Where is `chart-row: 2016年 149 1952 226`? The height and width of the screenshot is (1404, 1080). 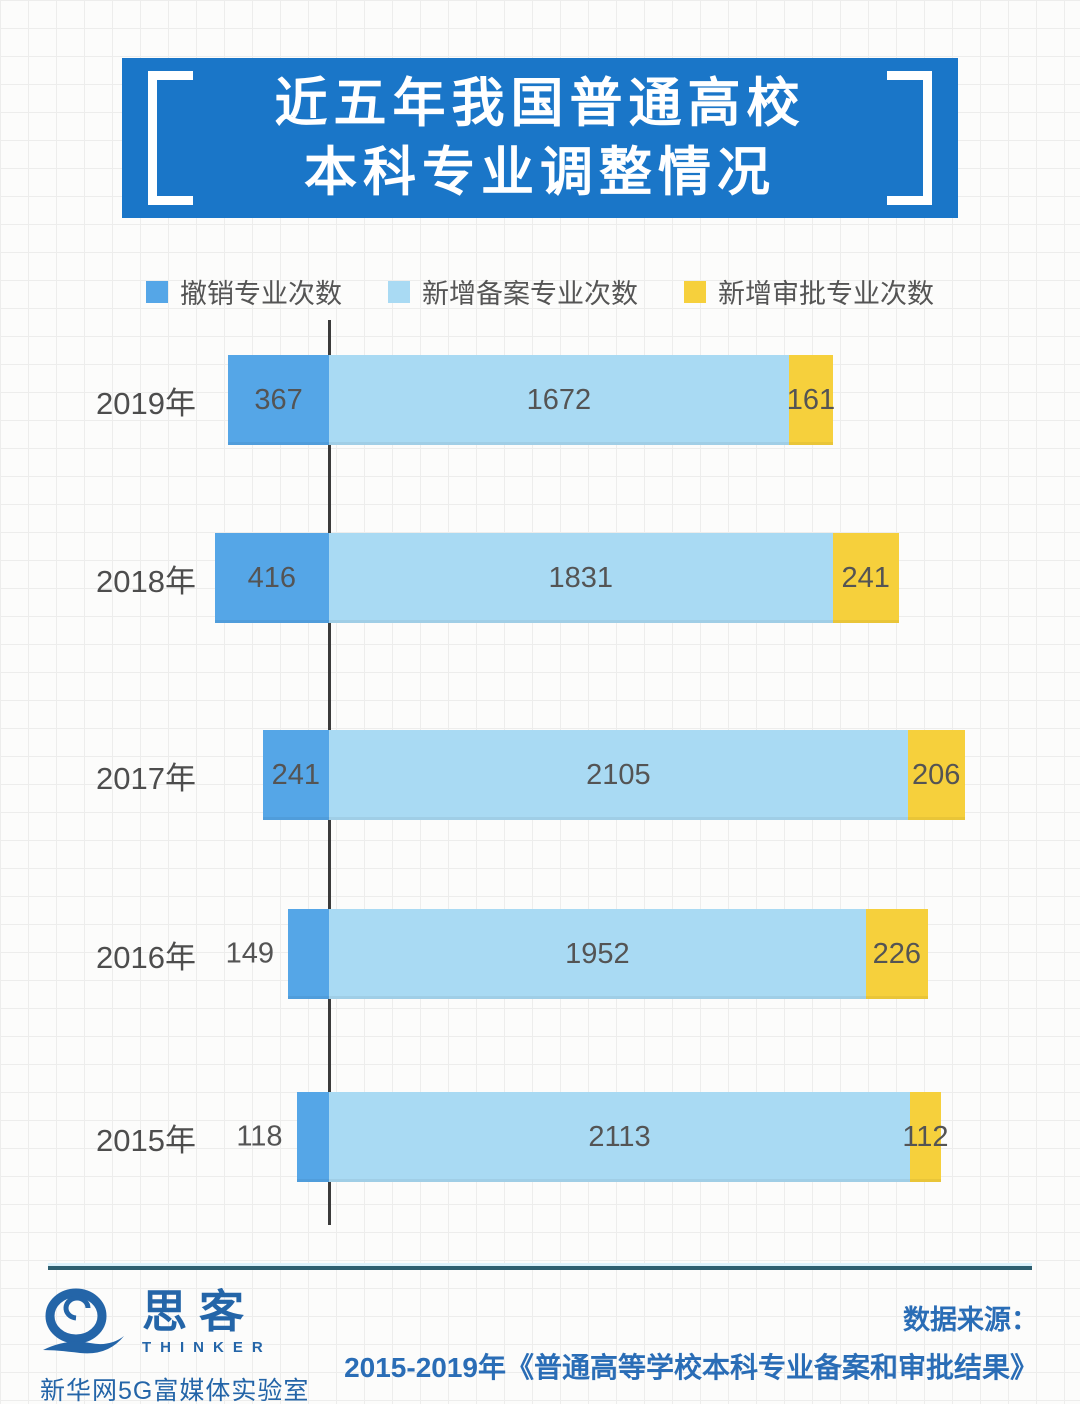 chart-row: 2016年 149 1952 226 is located at coordinates (540, 954).